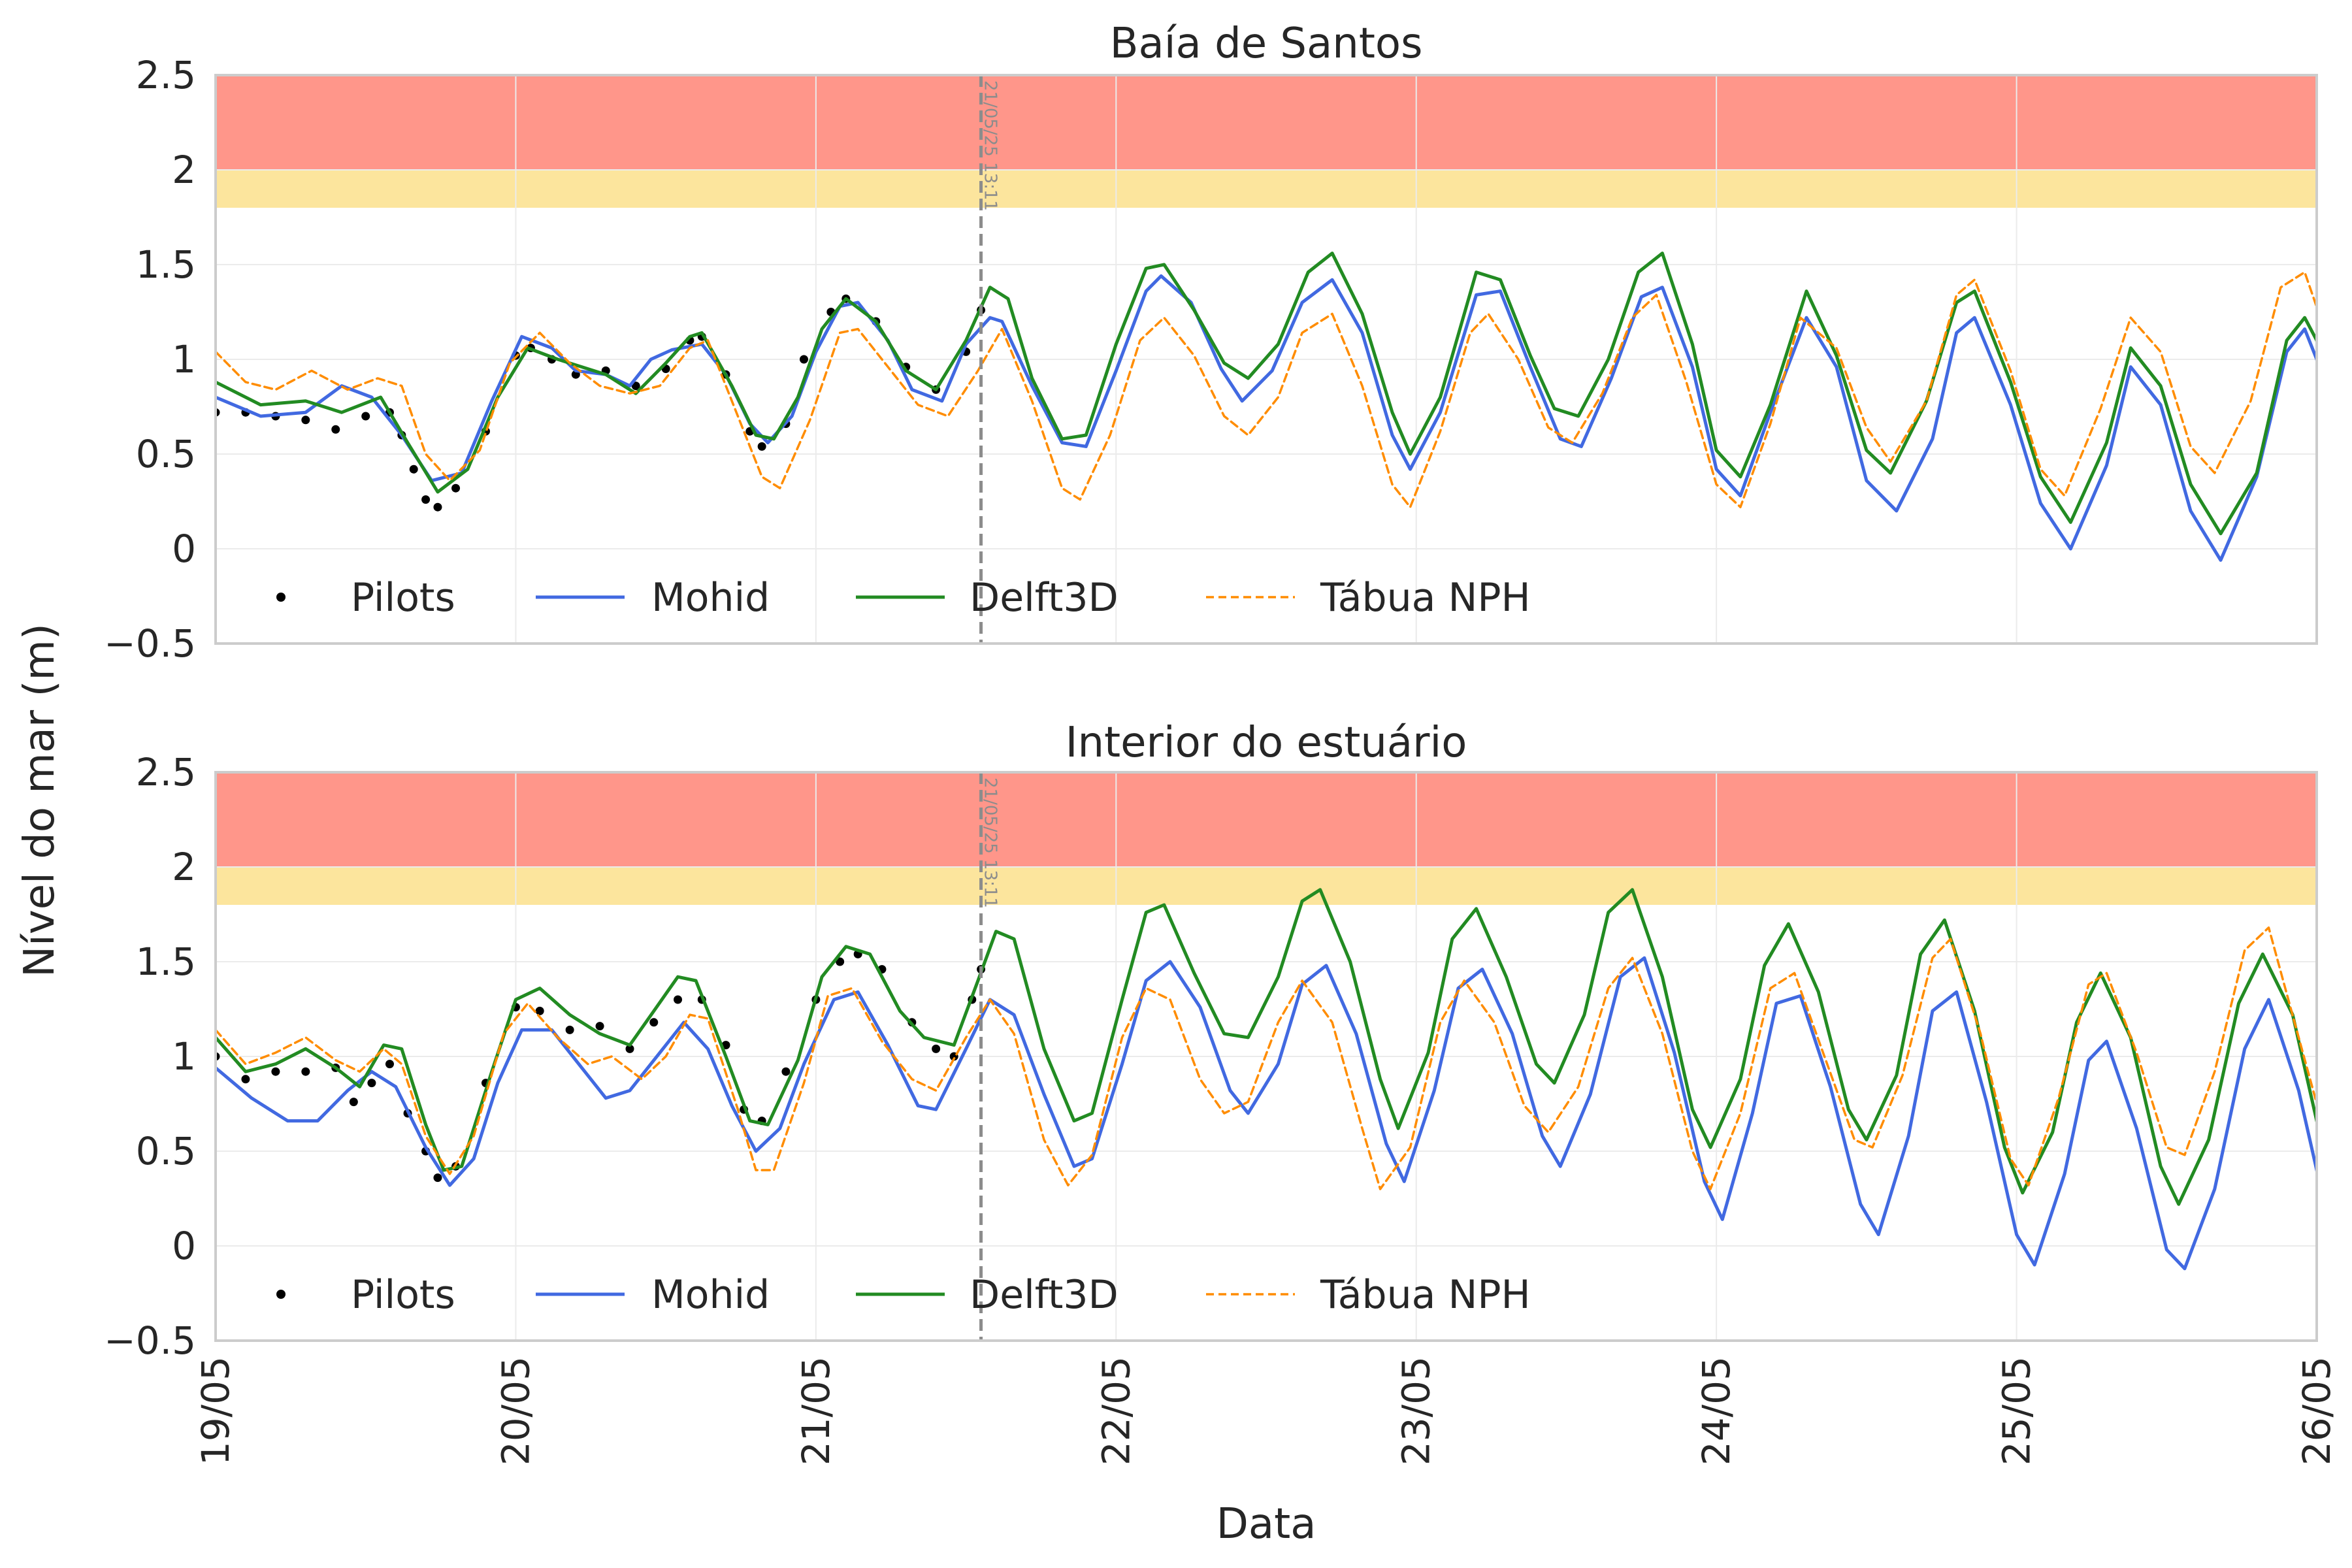 This screenshot has width=2352, height=1568. What do you see at coordinates (816, 1410) in the screenshot?
I see `x-tick-label: 21/05` at bounding box center [816, 1410].